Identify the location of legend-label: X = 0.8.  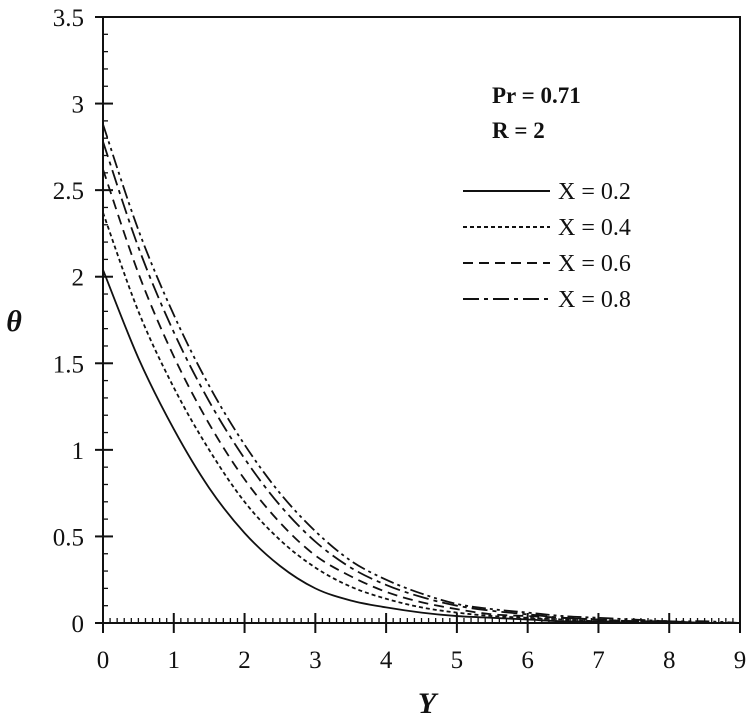
(594, 300).